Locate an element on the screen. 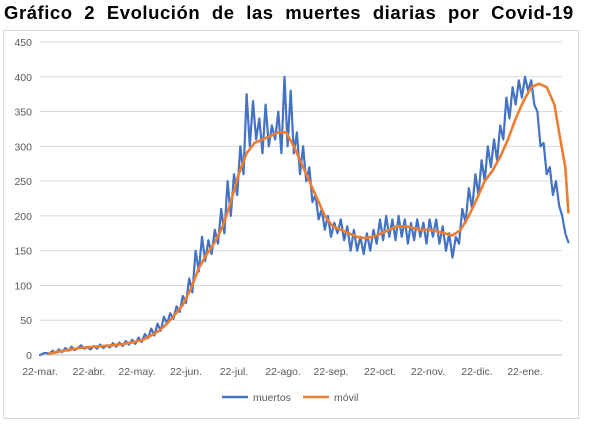 The image size is (600, 430). y-tick-label: 0 is located at coordinates (29, 356).